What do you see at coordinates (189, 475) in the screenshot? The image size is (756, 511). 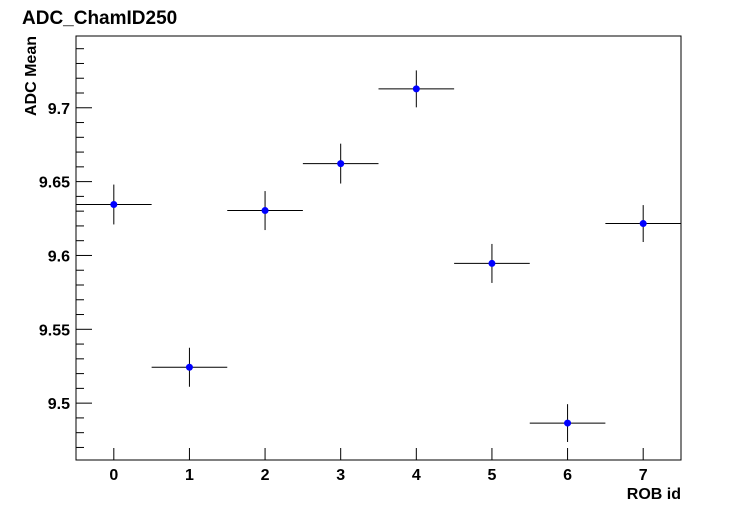 I see `x-tick-label: 1` at bounding box center [189, 475].